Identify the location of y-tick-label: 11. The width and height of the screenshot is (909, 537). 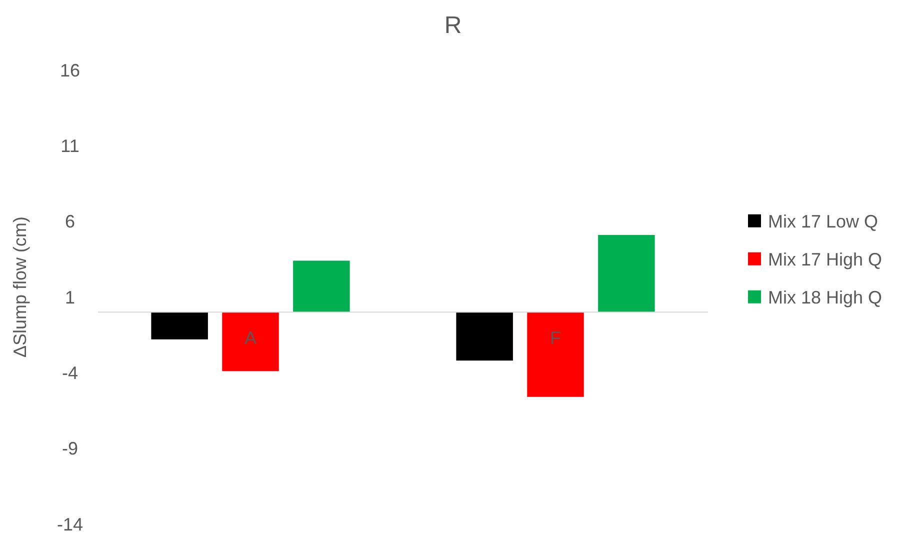
(70, 146).